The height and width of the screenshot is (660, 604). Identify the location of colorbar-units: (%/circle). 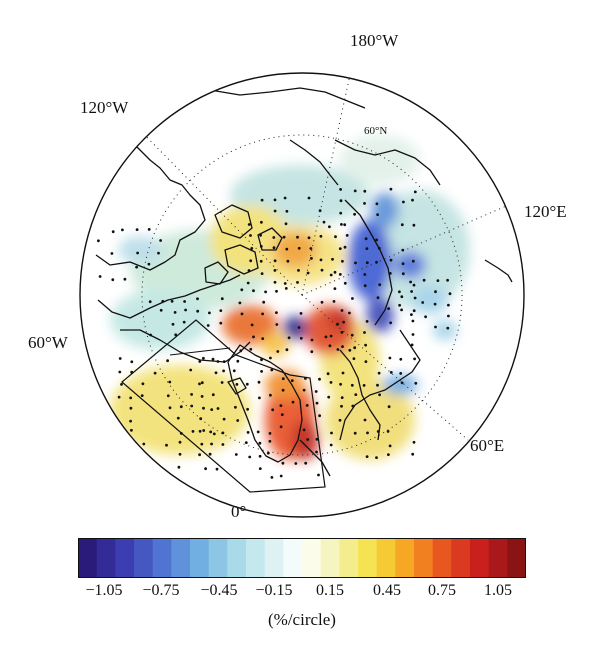
(302, 619).